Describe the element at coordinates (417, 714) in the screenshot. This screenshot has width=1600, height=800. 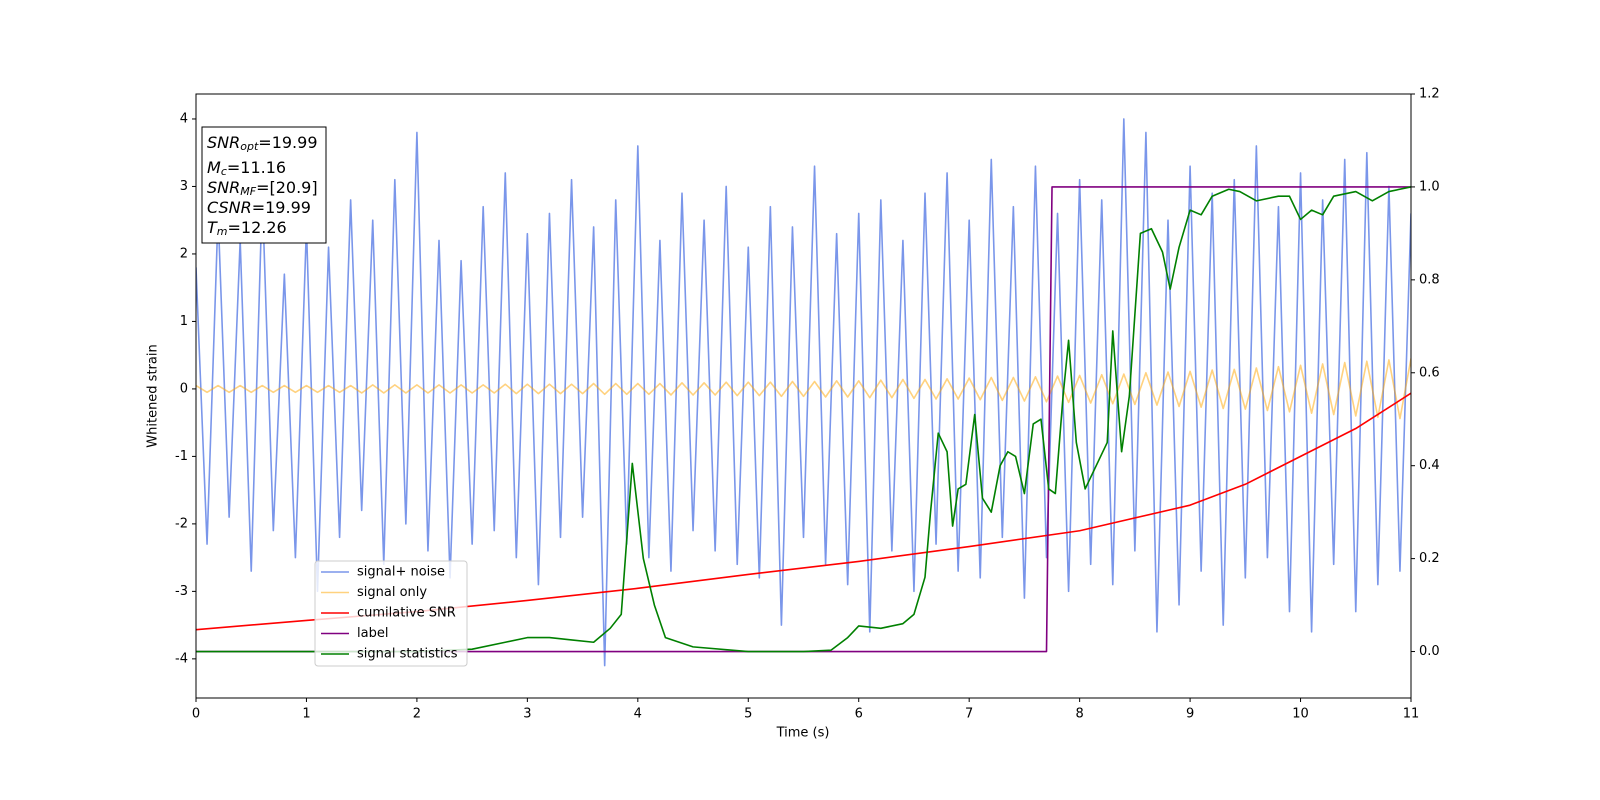
I see `x-tick-label: 2` at that location.